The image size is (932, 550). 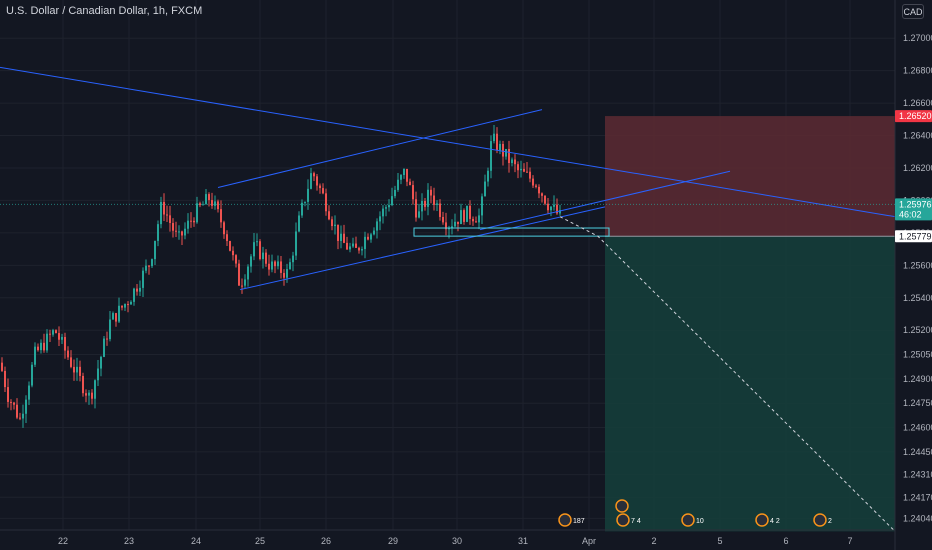 What do you see at coordinates (636, 521) in the screenshot?
I see `event-label: 7 4` at bounding box center [636, 521].